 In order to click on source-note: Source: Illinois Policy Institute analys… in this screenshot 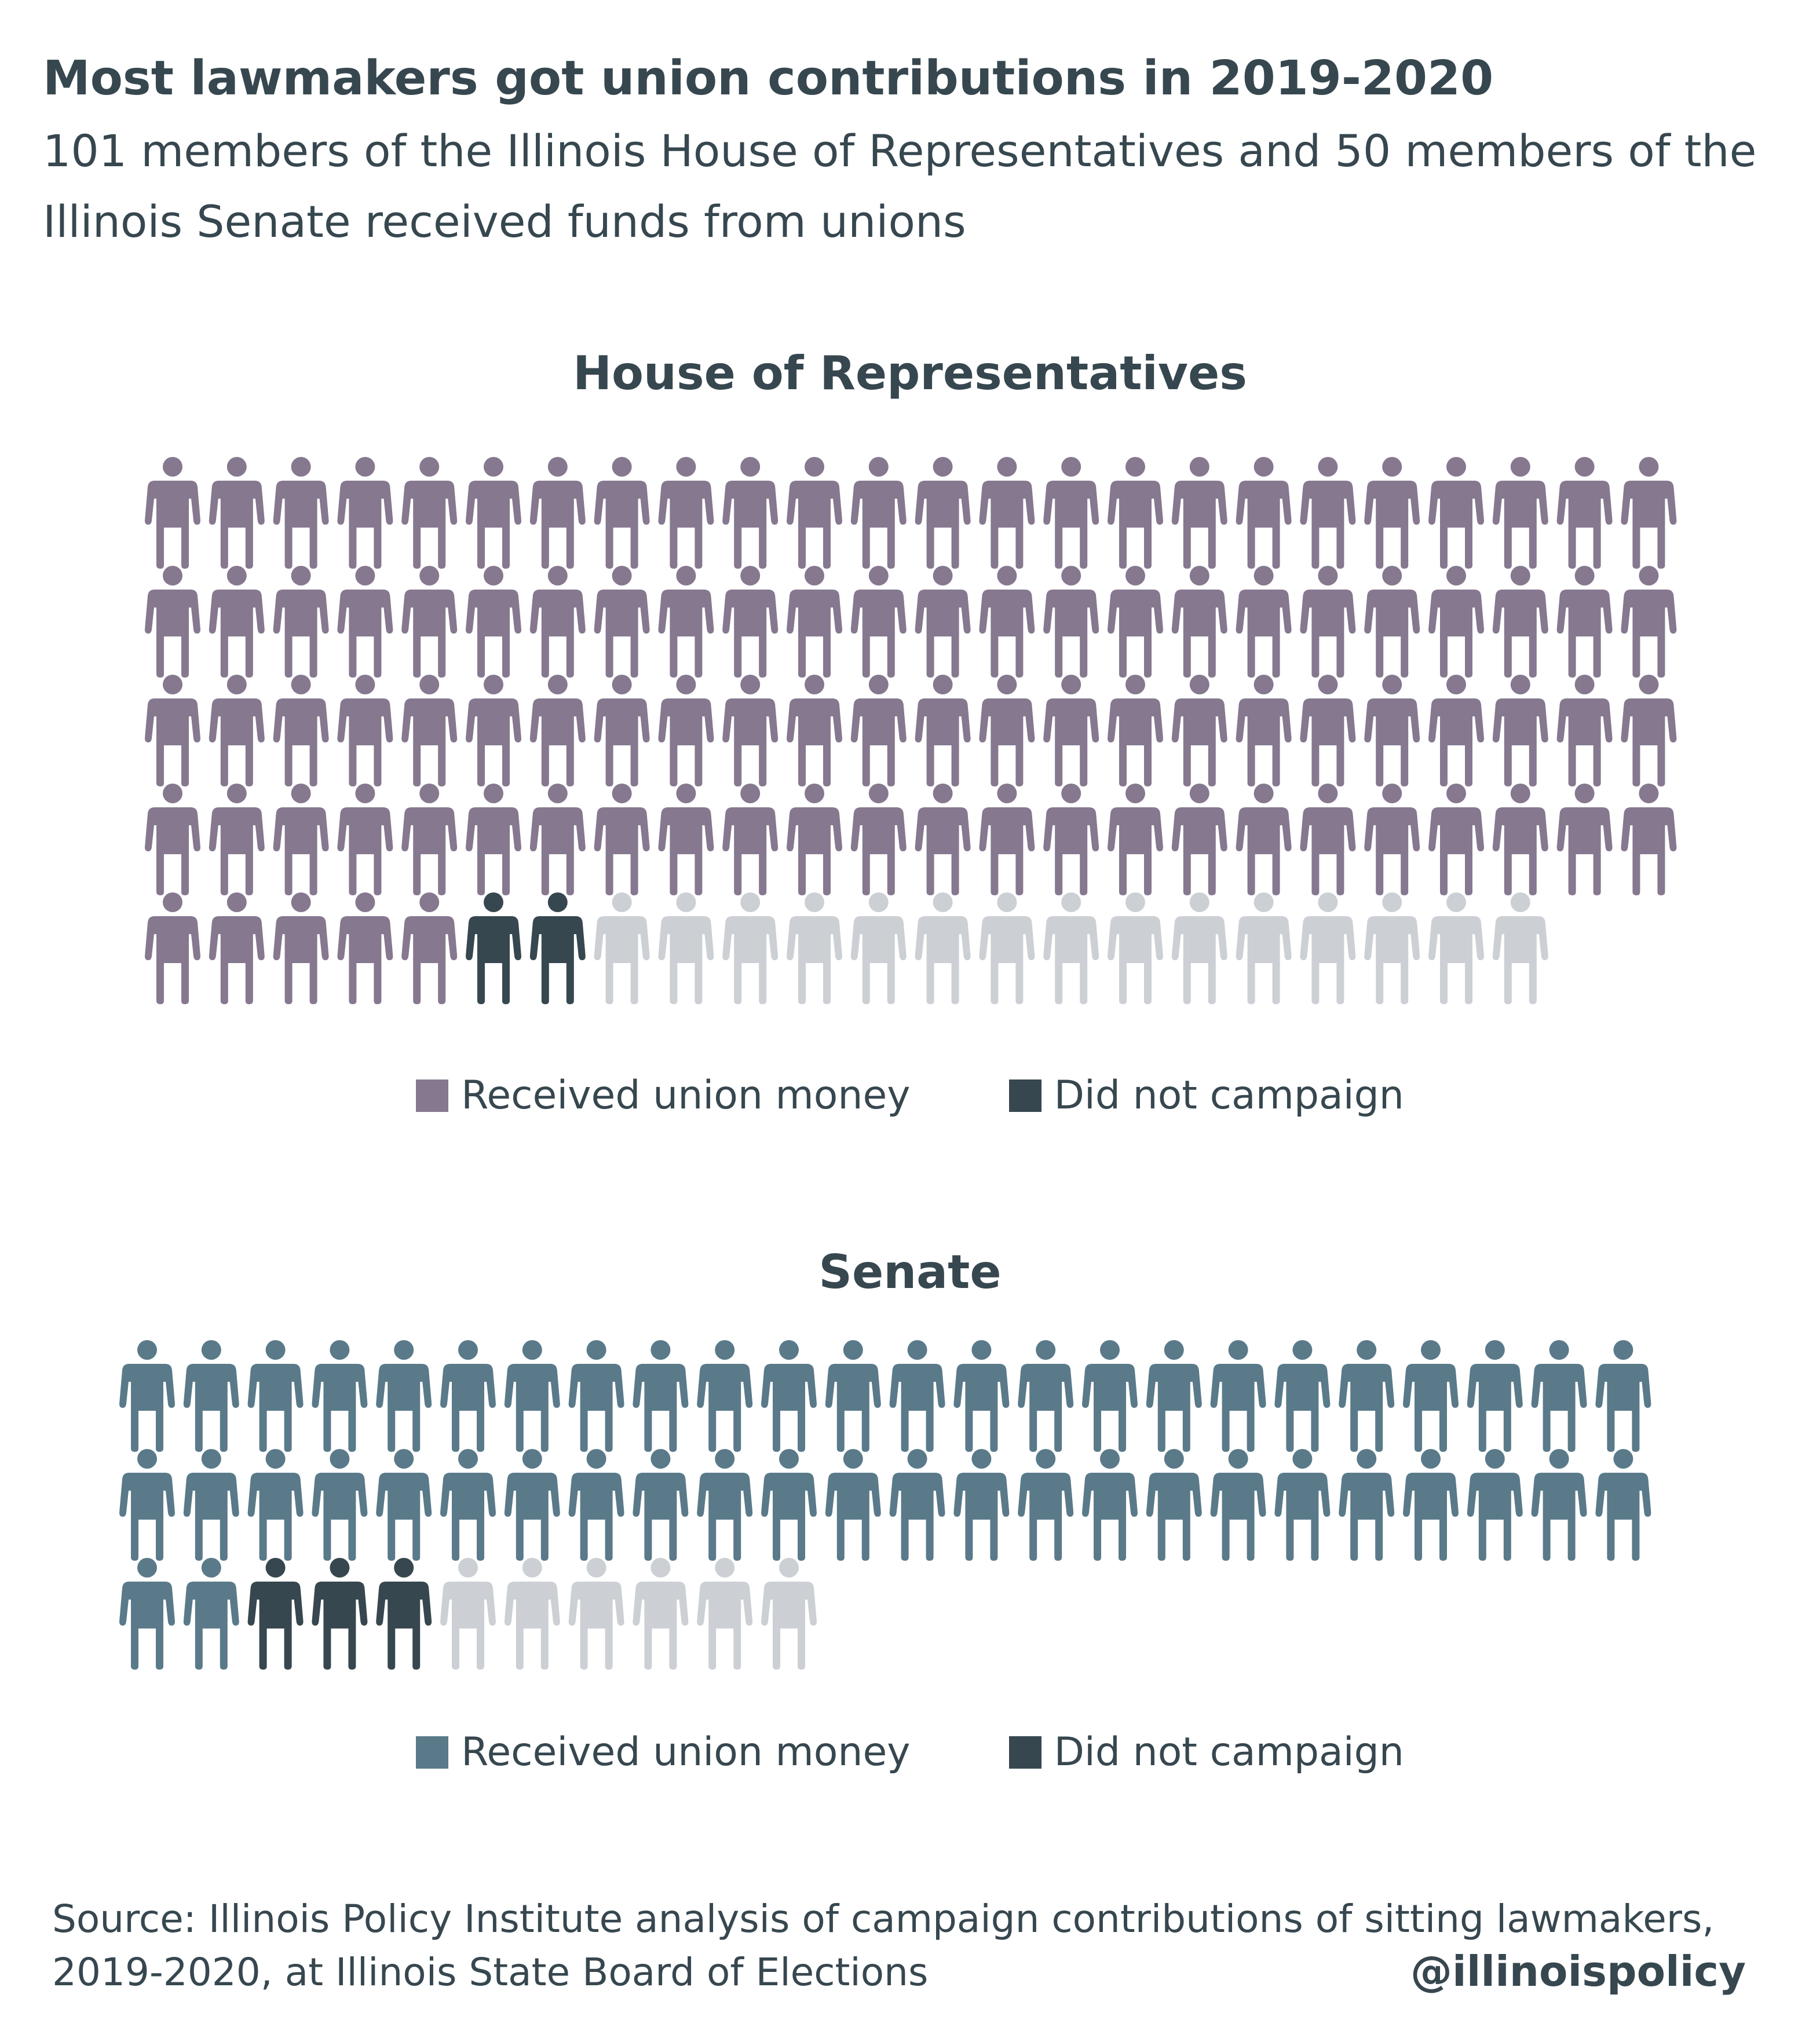, I will do `click(883, 1946)`.